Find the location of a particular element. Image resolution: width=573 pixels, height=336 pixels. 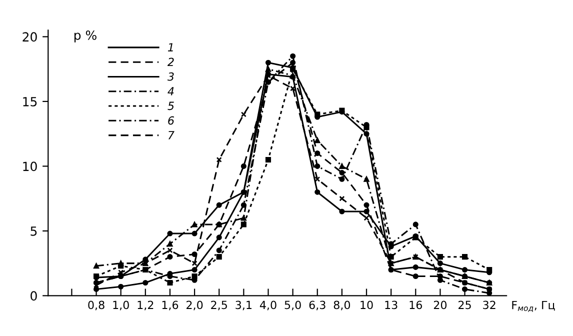

y-tick-label: 20 is located at coordinates (29, 37).